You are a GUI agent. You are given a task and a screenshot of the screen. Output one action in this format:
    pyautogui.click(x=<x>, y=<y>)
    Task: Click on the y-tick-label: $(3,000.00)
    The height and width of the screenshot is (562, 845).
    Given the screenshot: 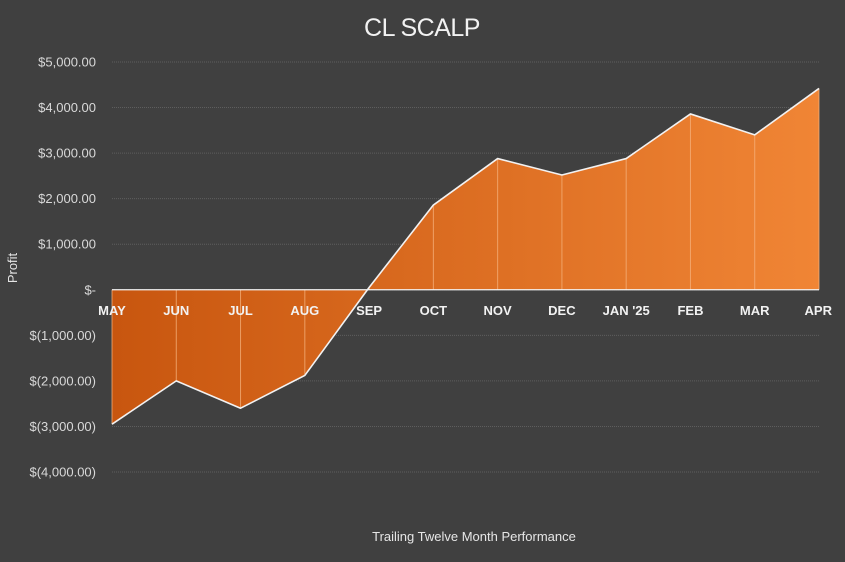 What is the action you would take?
    pyautogui.click(x=63, y=426)
    